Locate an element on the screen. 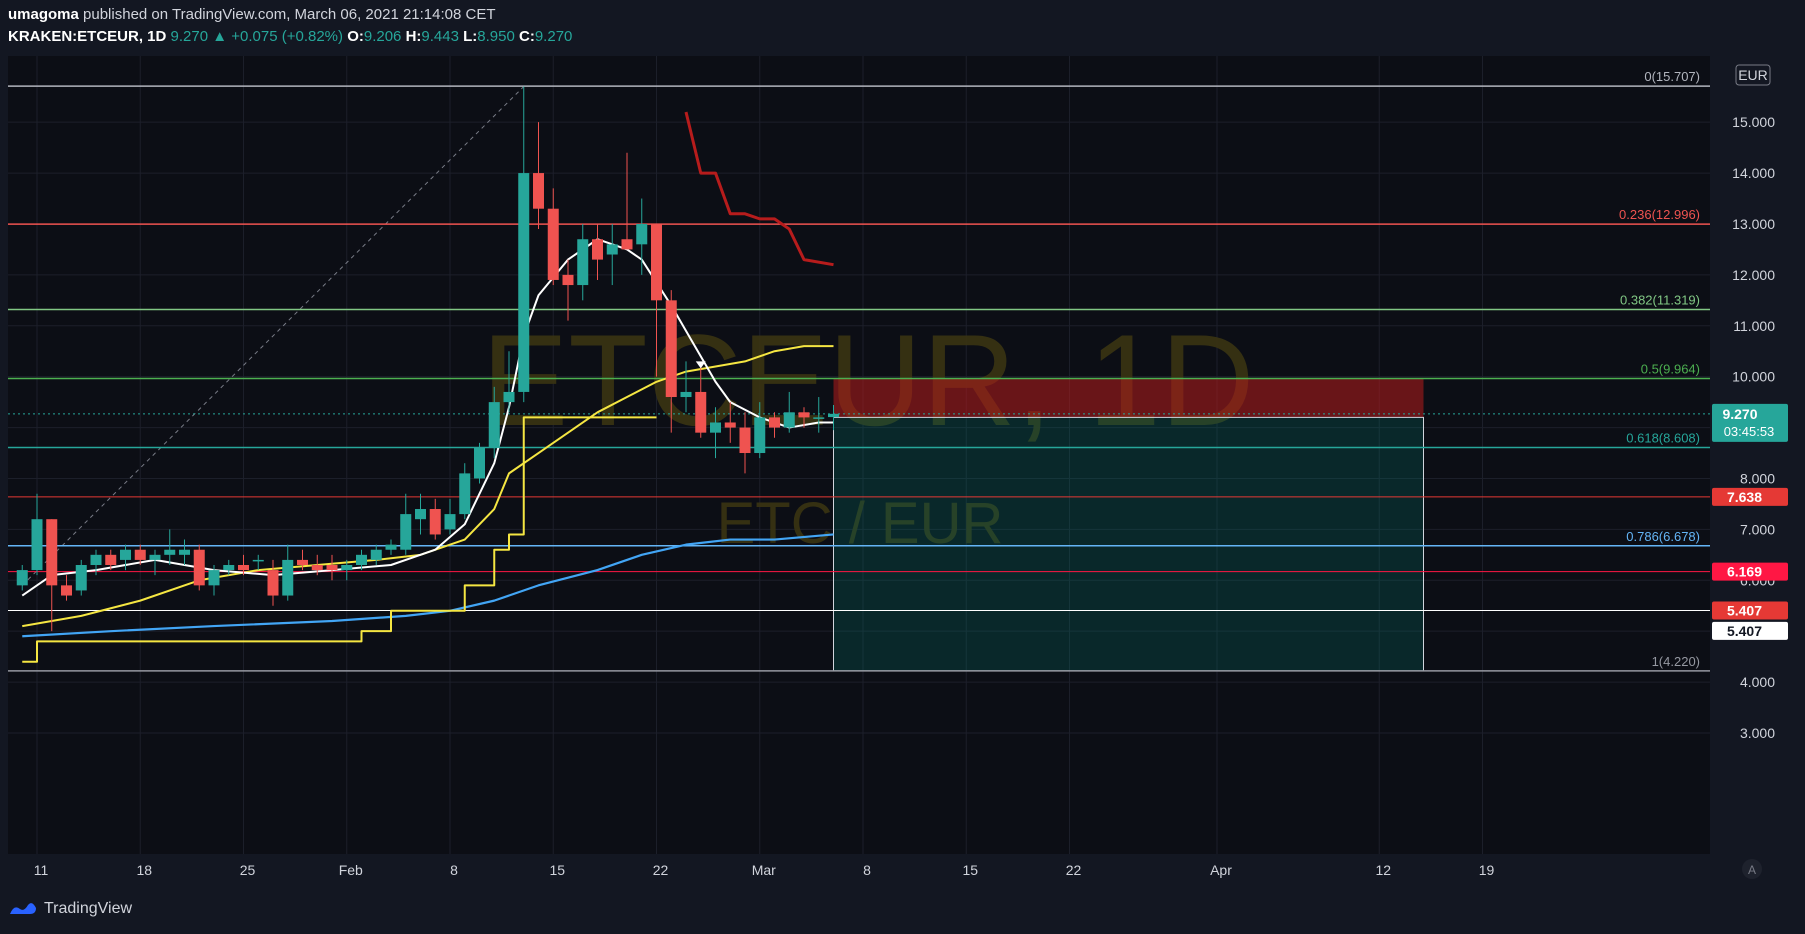  low-label: L: is located at coordinates (470, 36).